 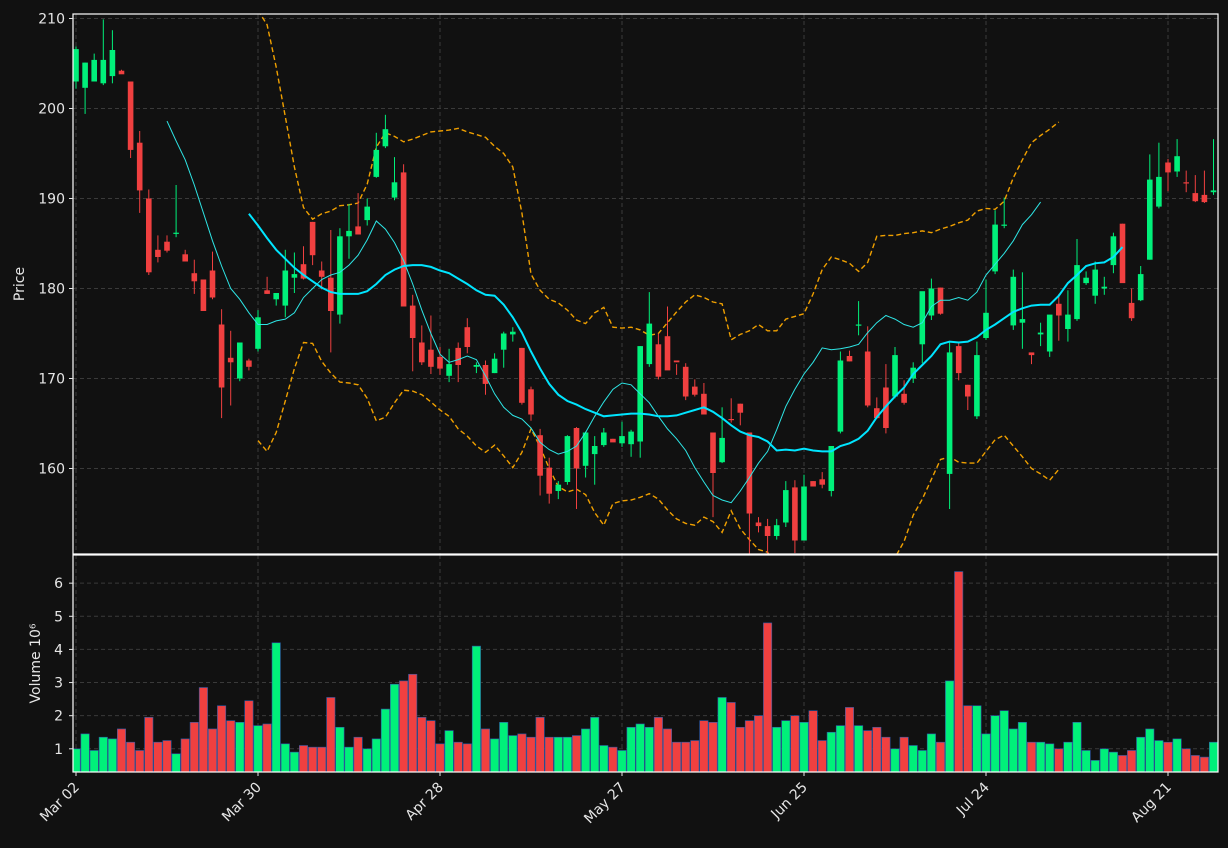 What do you see at coordinates (58, 717) in the screenshot?
I see `volume-tick-label: 2` at bounding box center [58, 717].